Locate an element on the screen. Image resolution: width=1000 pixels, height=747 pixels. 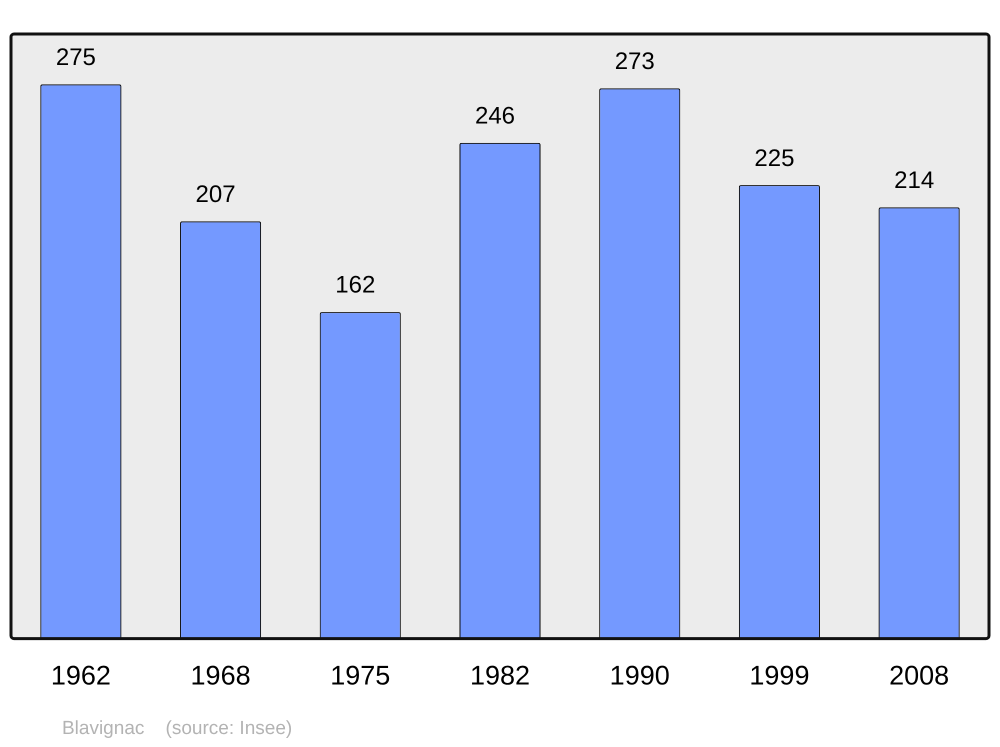
data-label: 273 is located at coordinates (634, 62).